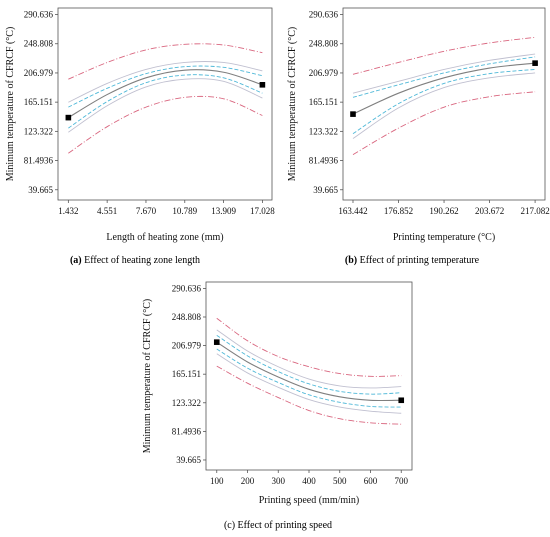  I want to click on x-tick-label: 203.672, so click(489, 211).